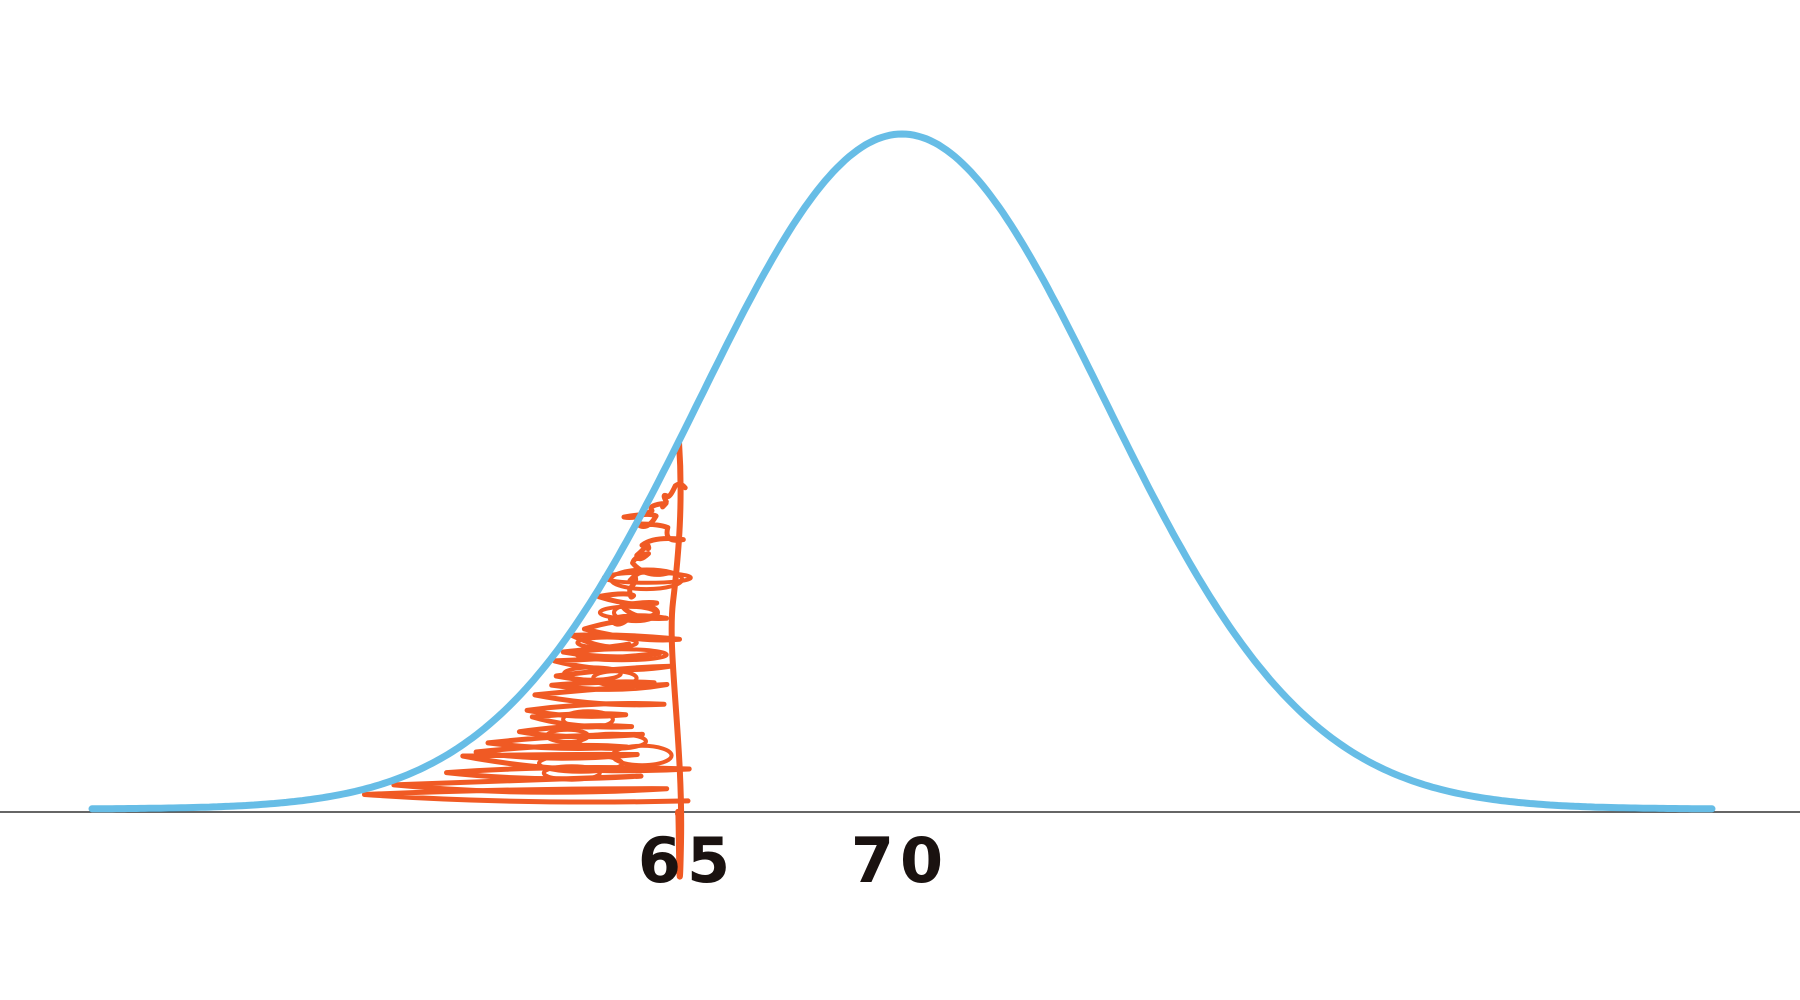  I want to click on tick-label-70: 70, so click(900, 860).